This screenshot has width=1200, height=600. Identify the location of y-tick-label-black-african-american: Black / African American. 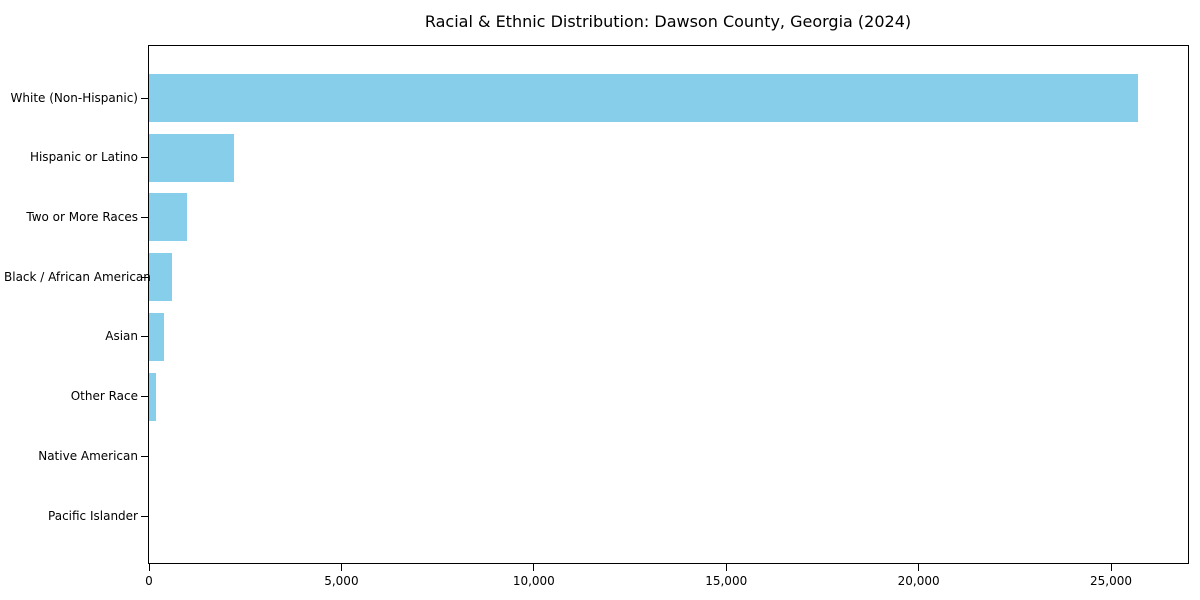
(77, 276).